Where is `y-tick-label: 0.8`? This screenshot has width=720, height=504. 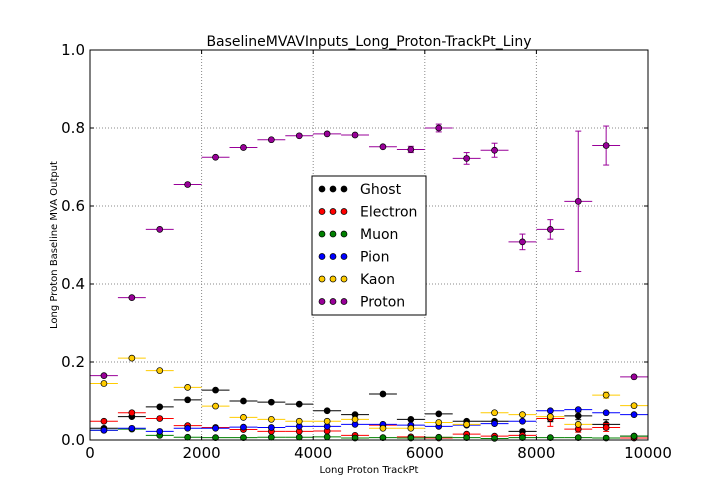
y-tick-label: 0.8 is located at coordinates (73, 128).